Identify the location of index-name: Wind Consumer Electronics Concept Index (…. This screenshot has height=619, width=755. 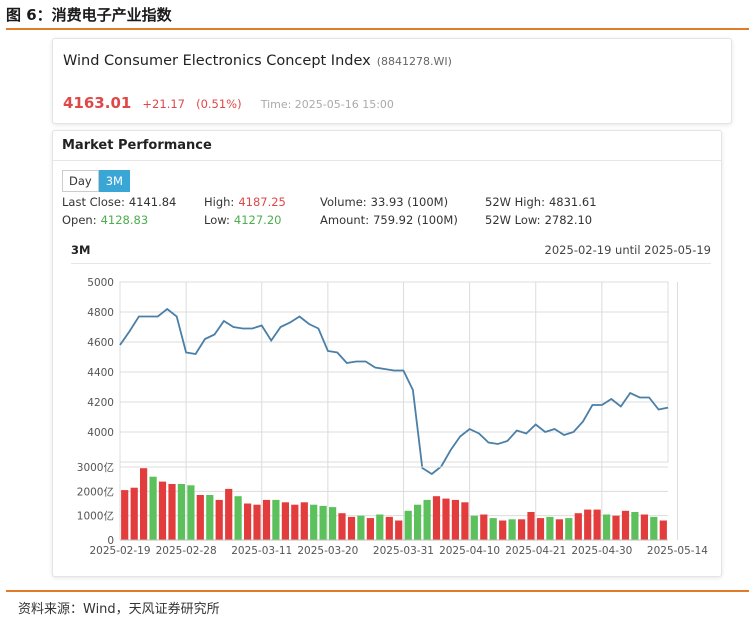
(257, 61).